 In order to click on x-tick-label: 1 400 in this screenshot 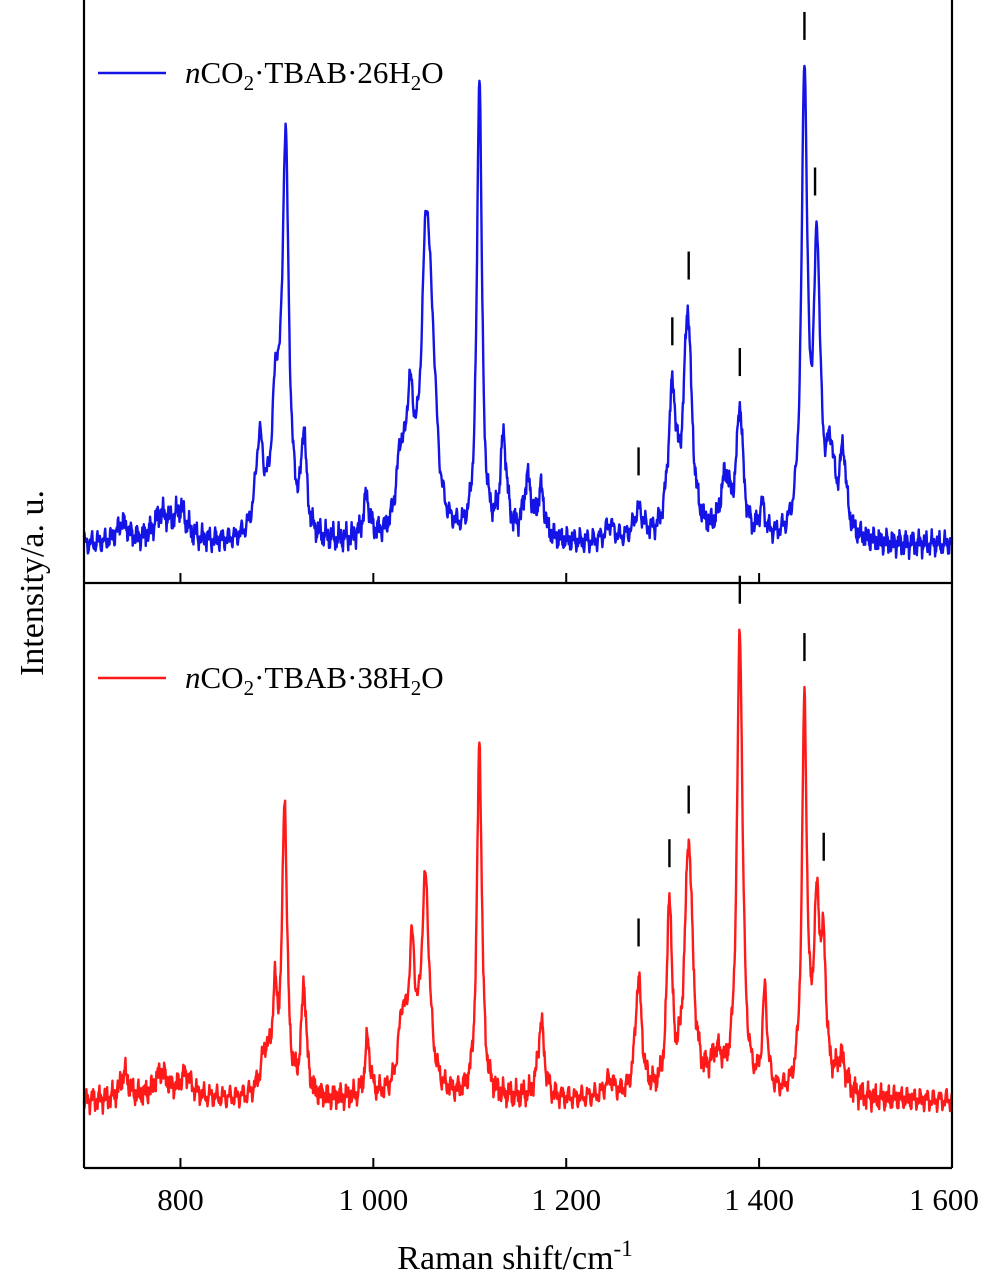, I will do `click(759, 1199)`.